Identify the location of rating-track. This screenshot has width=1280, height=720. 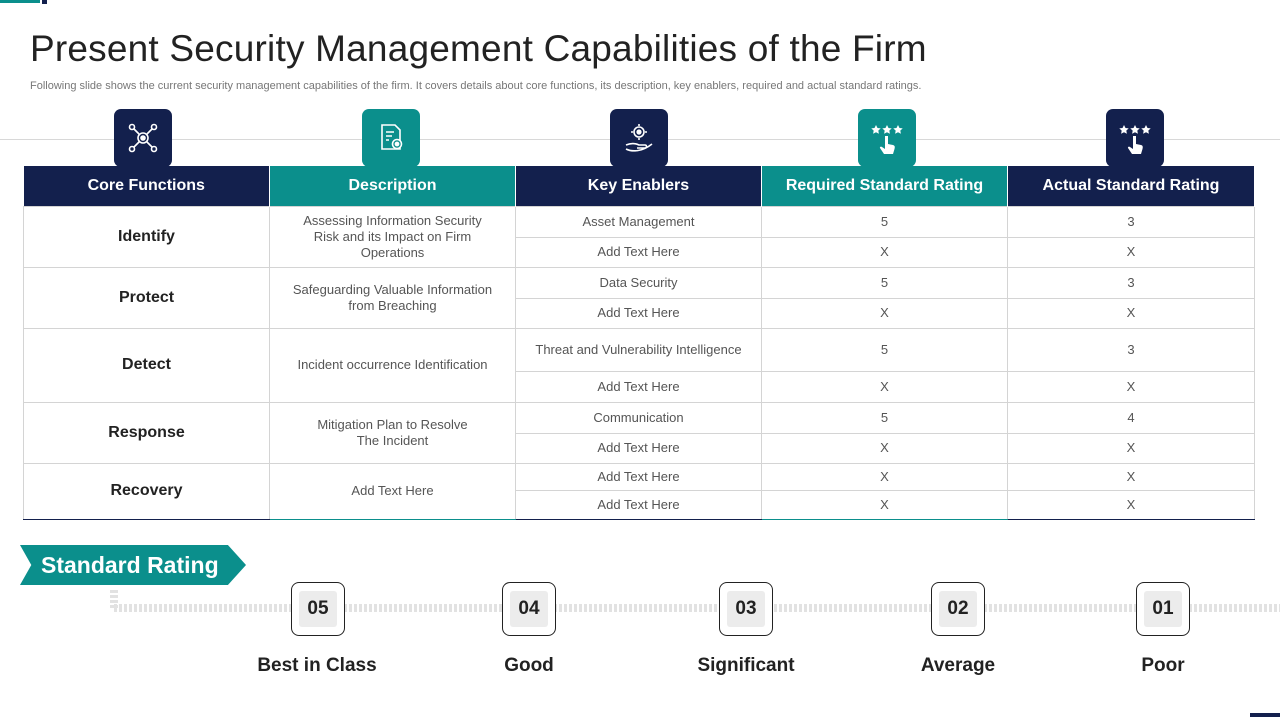
(697, 608).